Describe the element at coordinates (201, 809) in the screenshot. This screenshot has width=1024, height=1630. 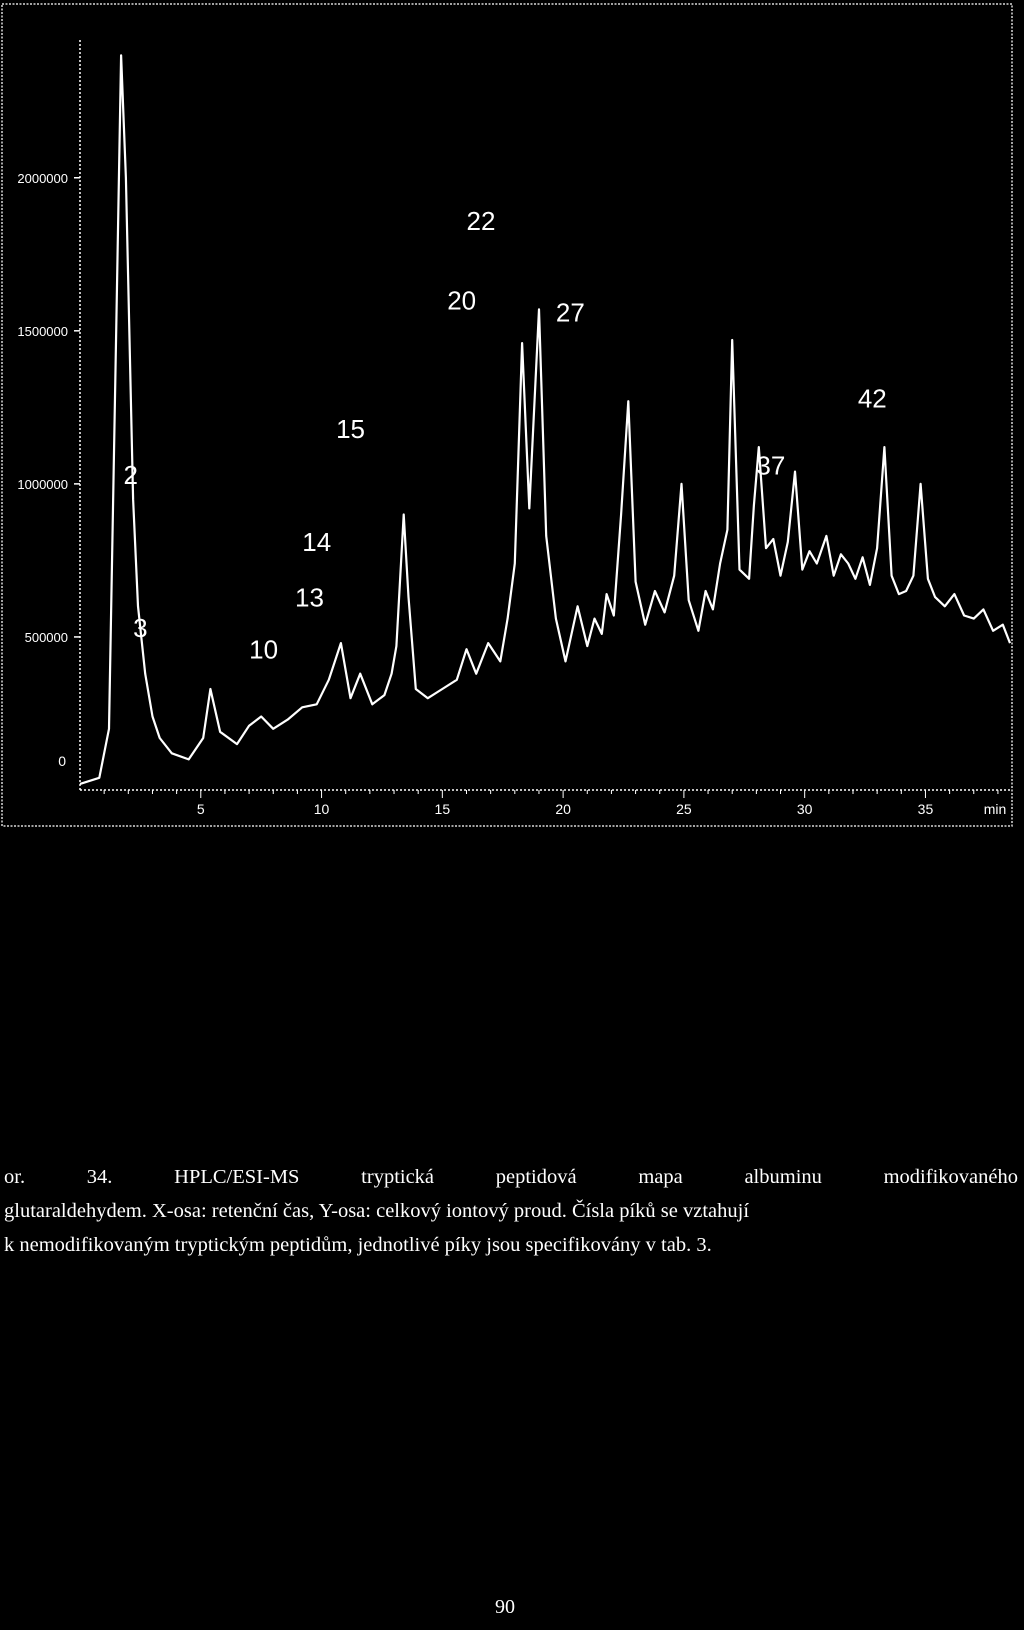
I see `x-tick-label: 5` at that location.